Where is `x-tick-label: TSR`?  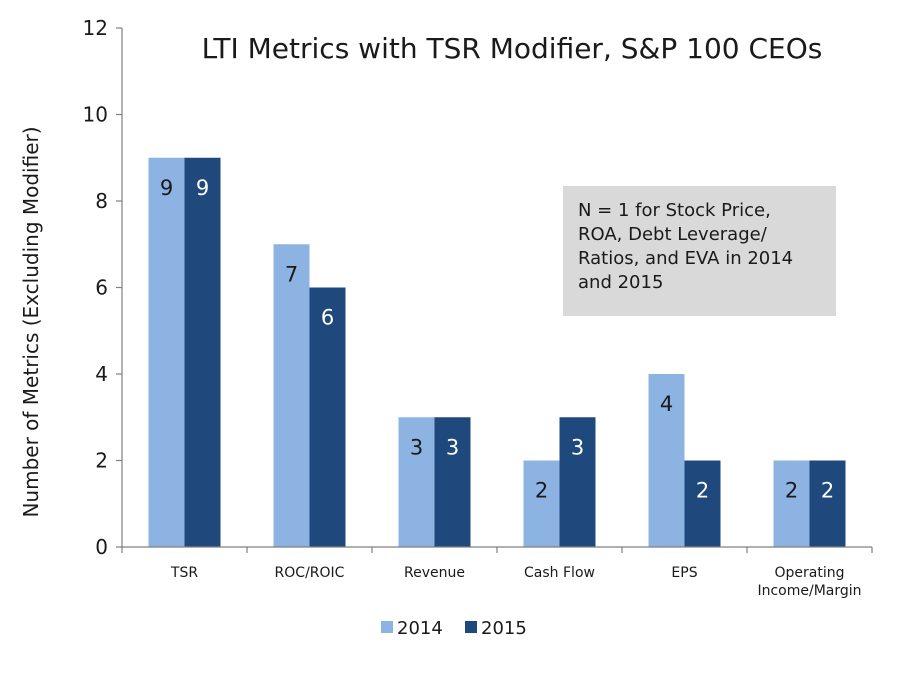 x-tick-label: TSR is located at coordinates (184, 573).